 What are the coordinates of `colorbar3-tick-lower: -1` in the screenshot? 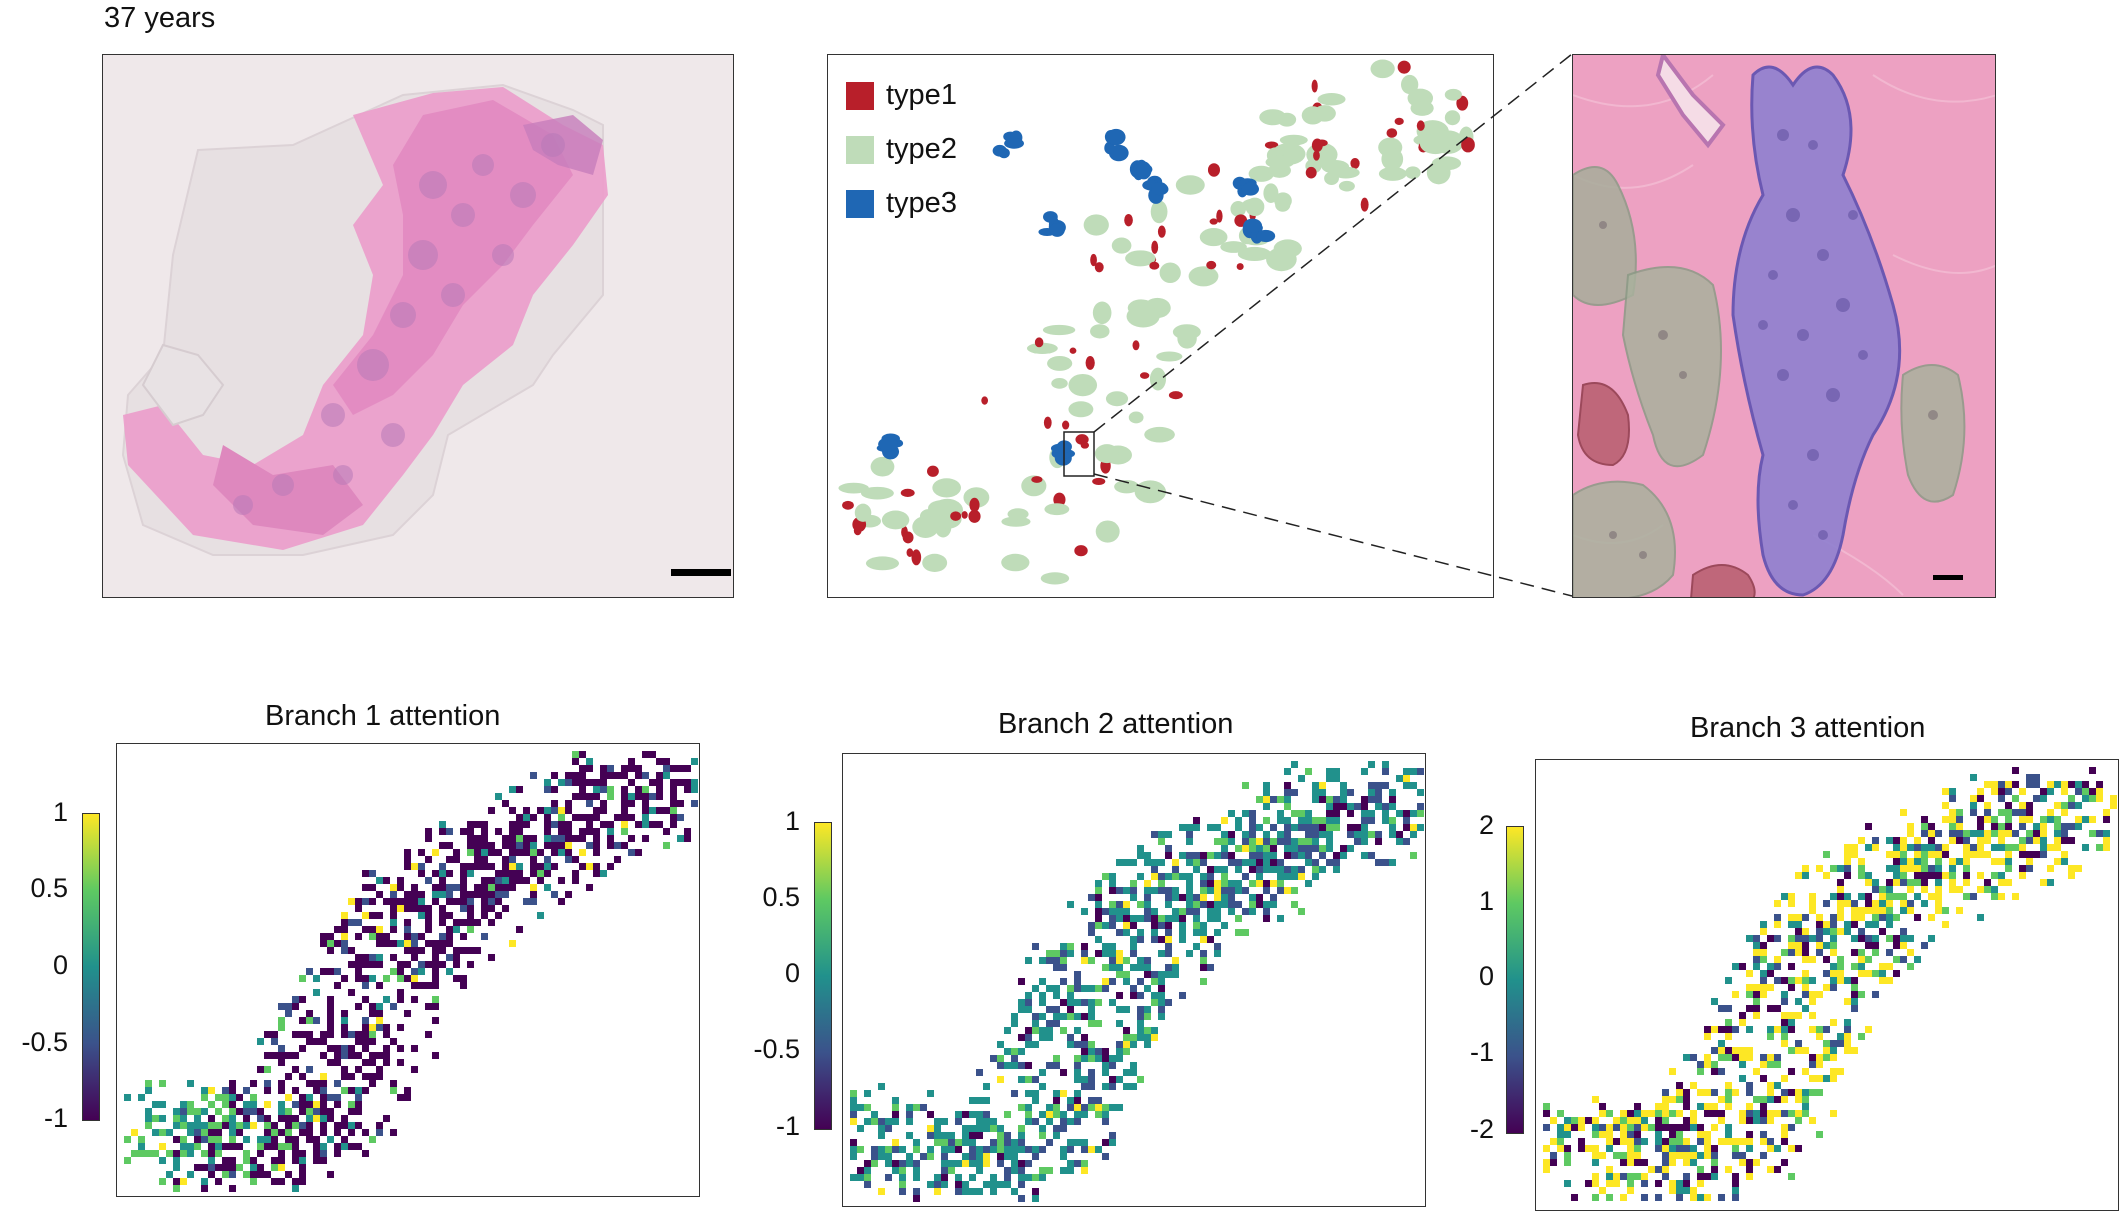 It's located at (1481, 1052).